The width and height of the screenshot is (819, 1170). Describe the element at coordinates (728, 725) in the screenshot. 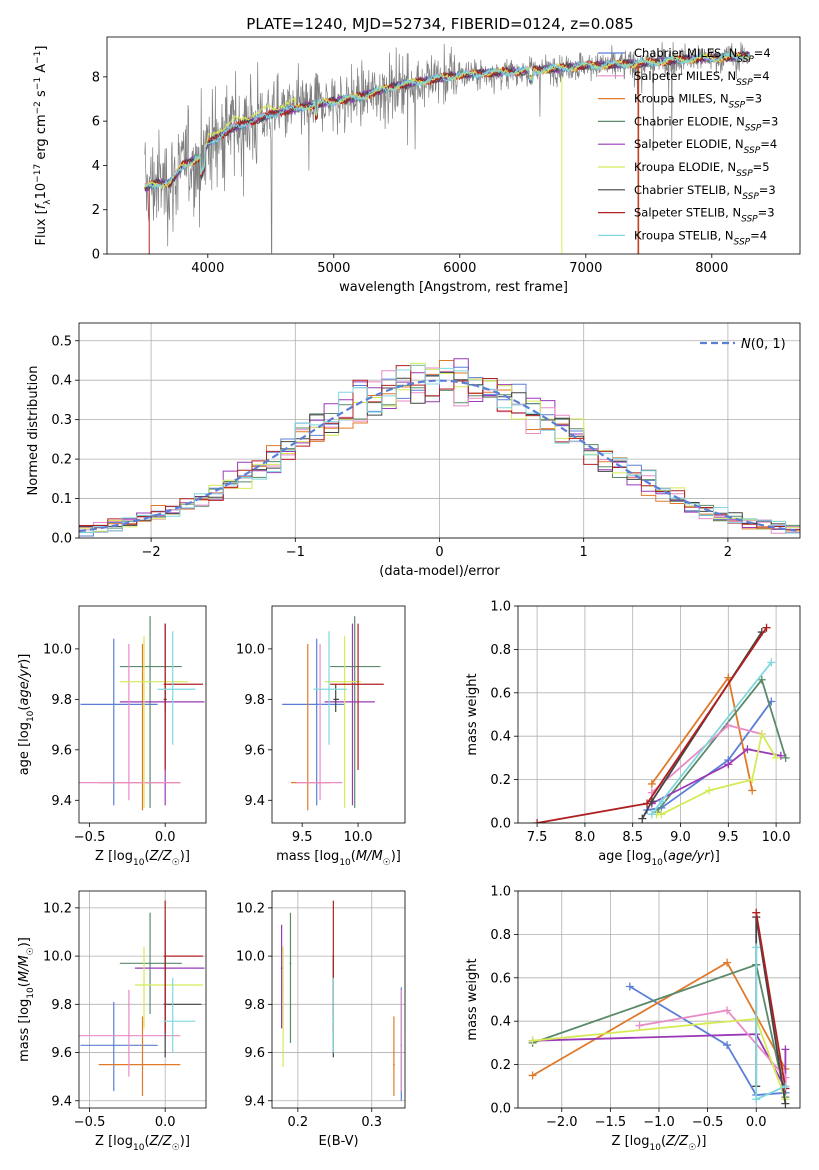

I see `weight-marker-c5` at that location.